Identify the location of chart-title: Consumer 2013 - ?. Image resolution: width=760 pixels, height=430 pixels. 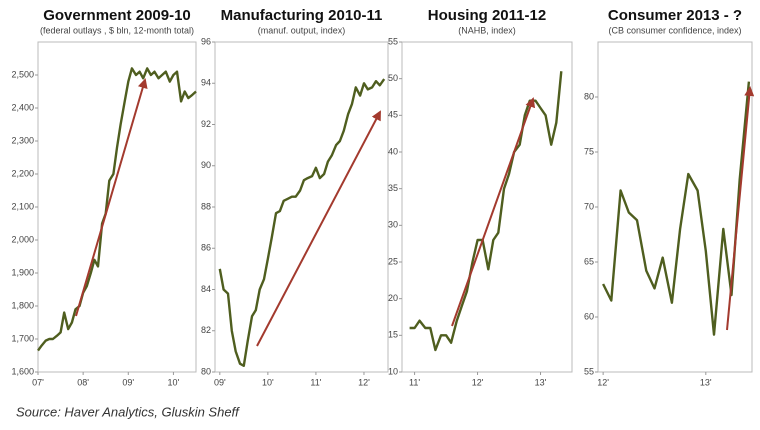
(675, 15).